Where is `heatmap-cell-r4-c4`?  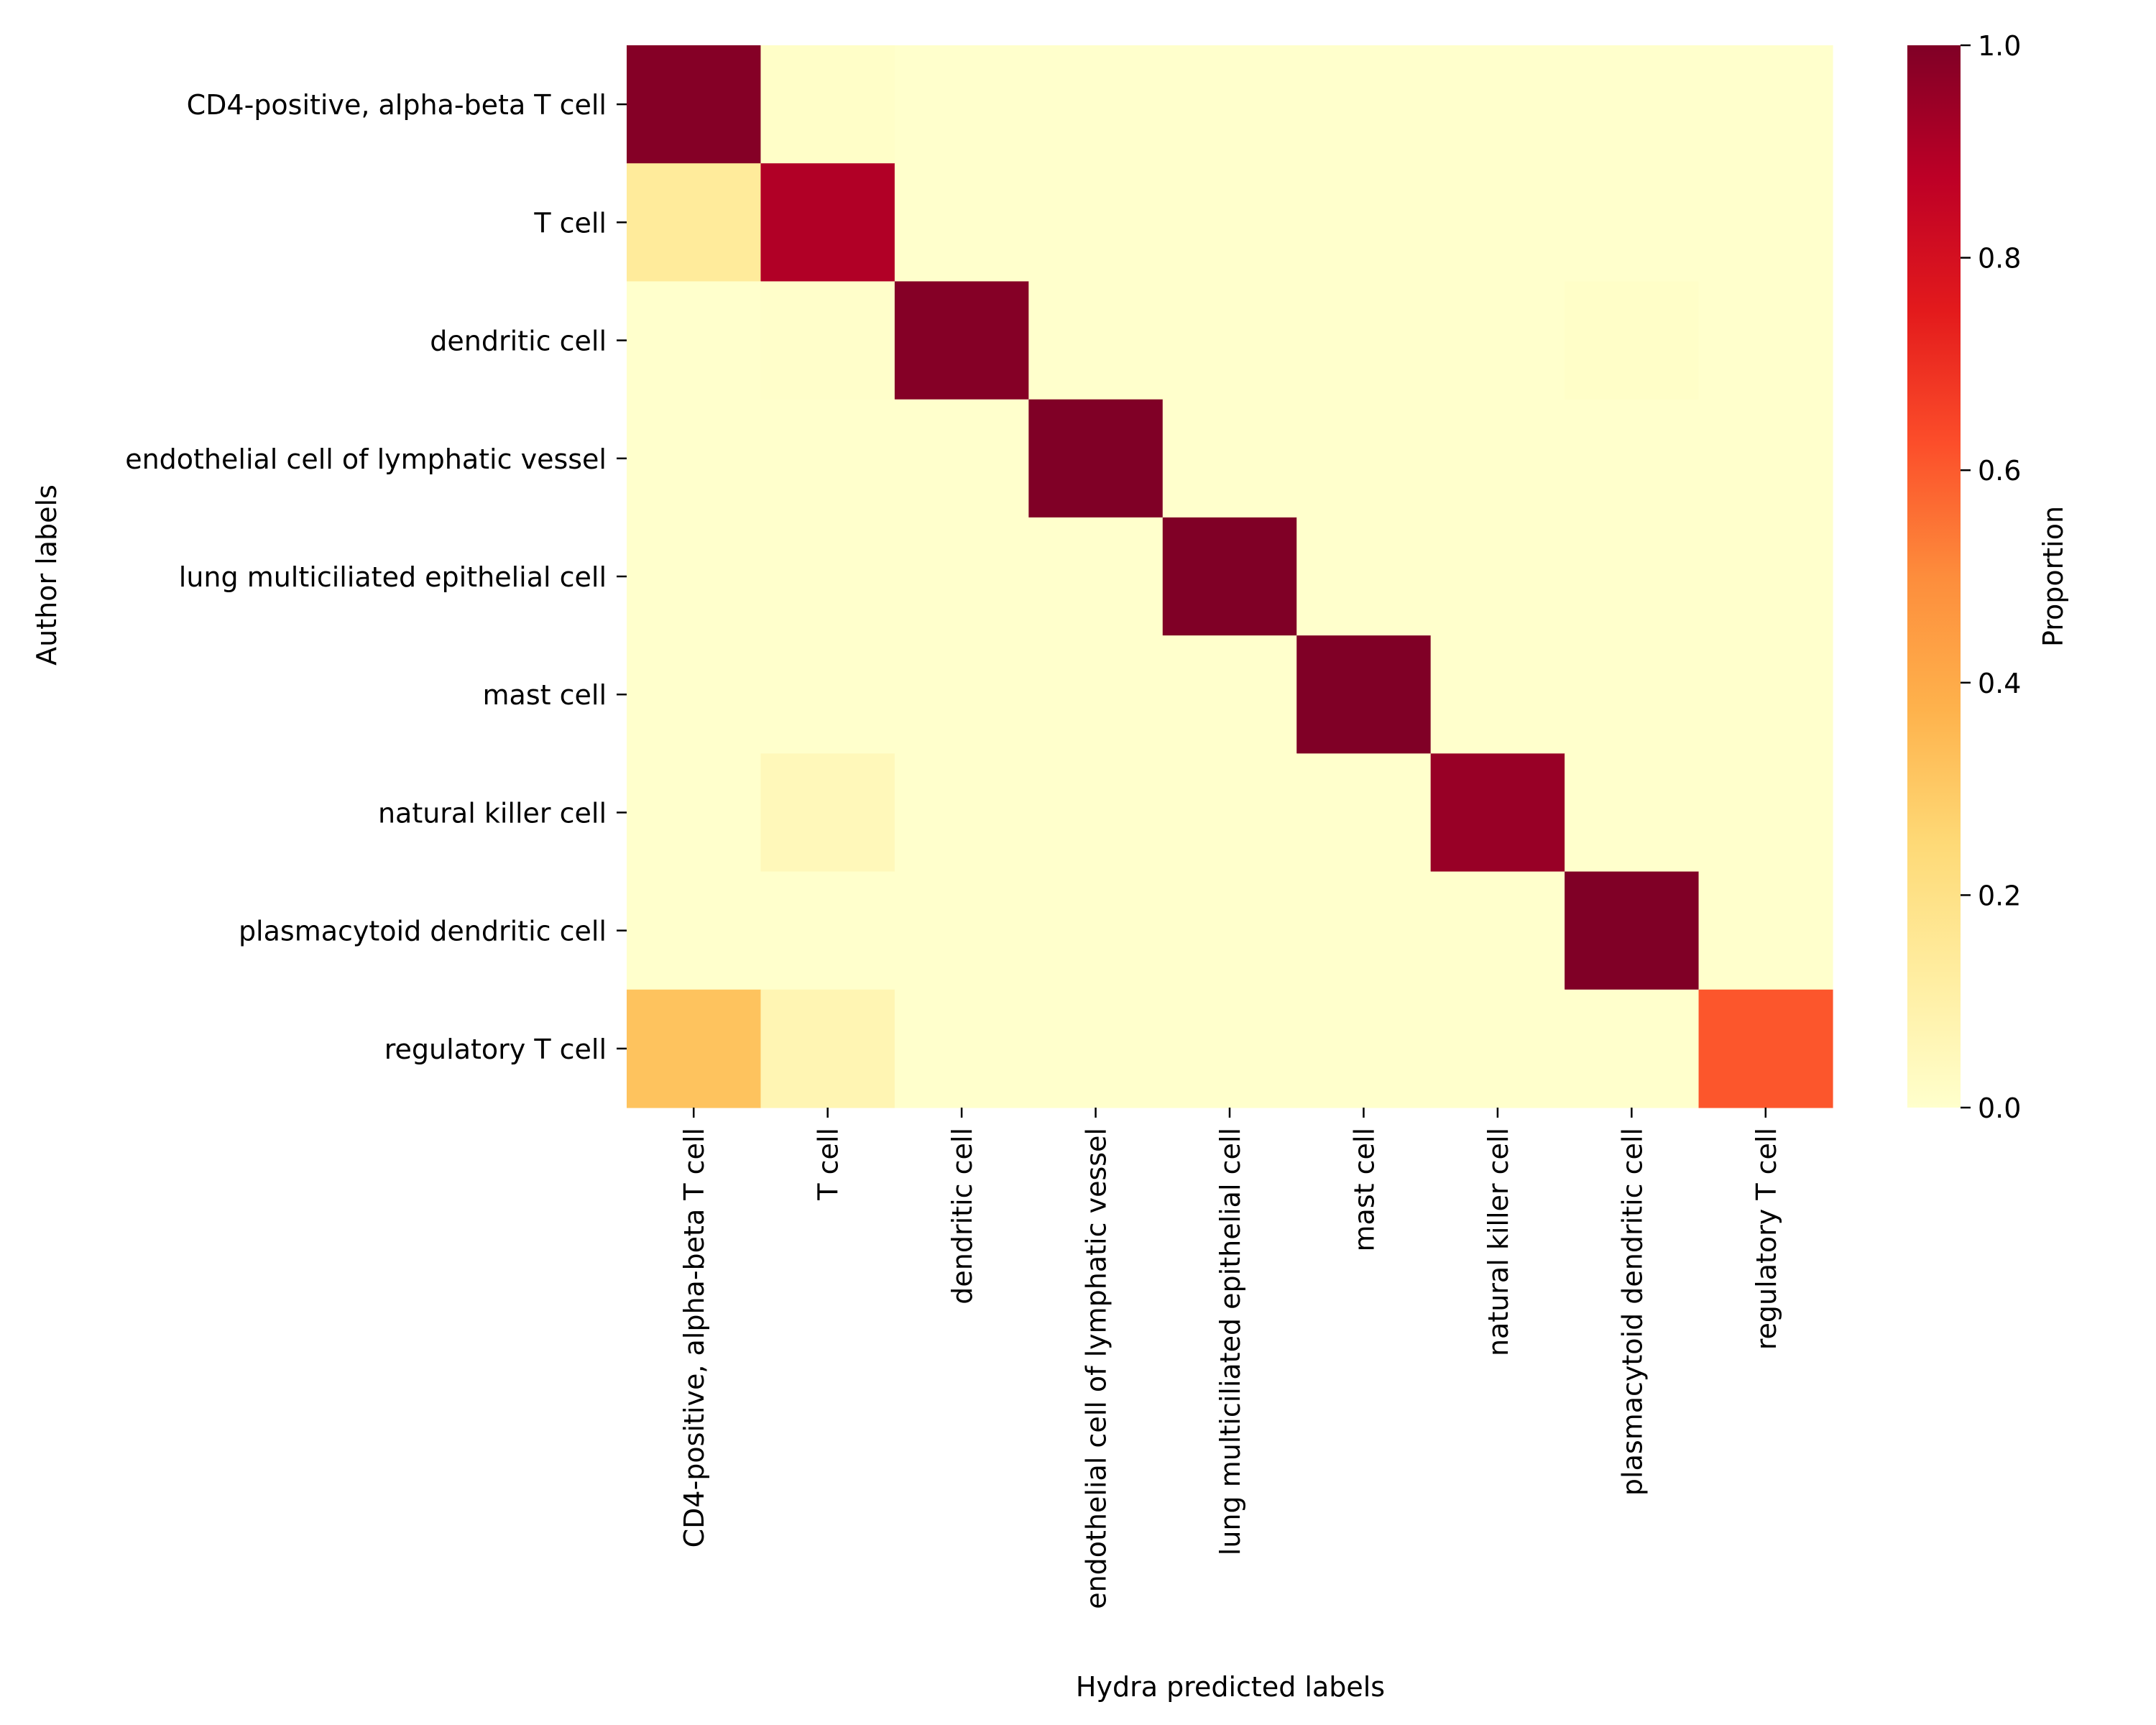 heatmap-cell-r4-c4 is located at coordinates (1229, 576).